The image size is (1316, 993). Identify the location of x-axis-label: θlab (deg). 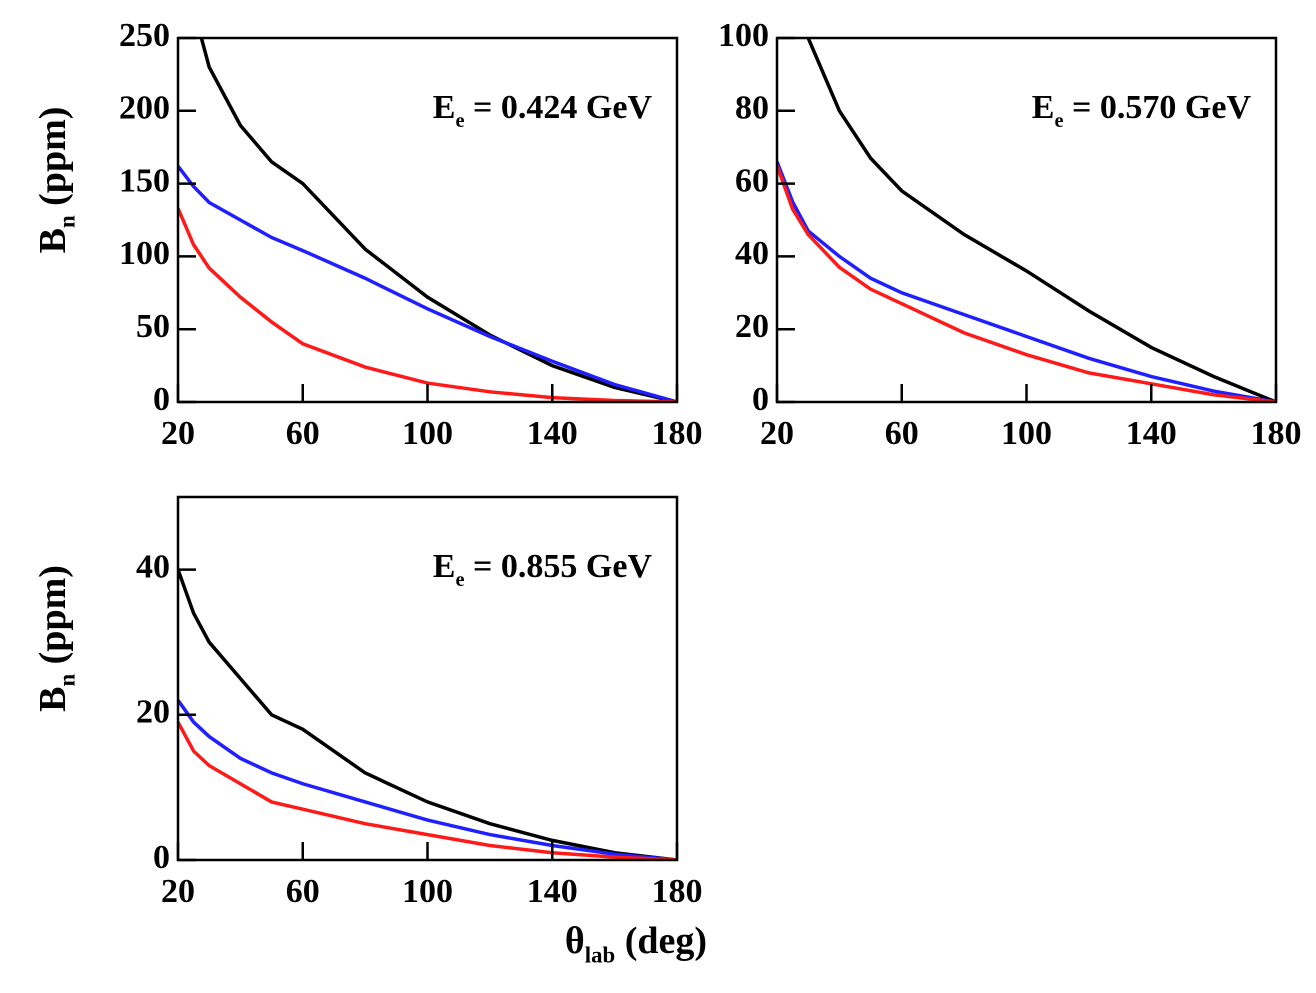
(636, 944).